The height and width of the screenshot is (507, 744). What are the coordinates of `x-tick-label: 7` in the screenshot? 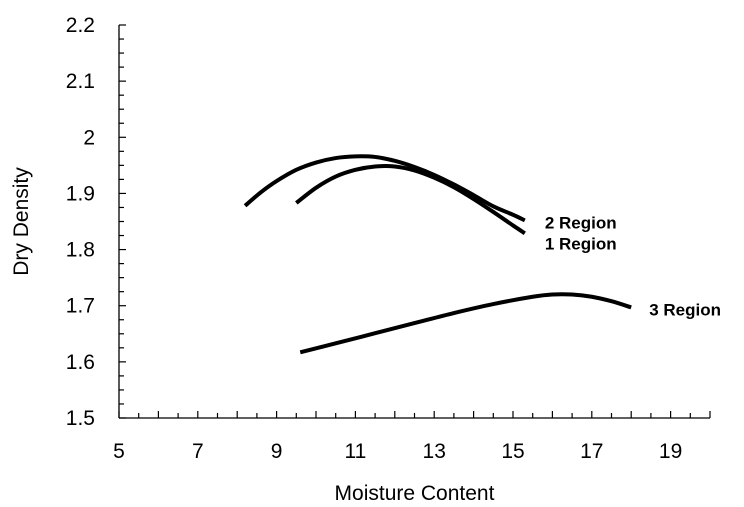 It's located at (198, 451).